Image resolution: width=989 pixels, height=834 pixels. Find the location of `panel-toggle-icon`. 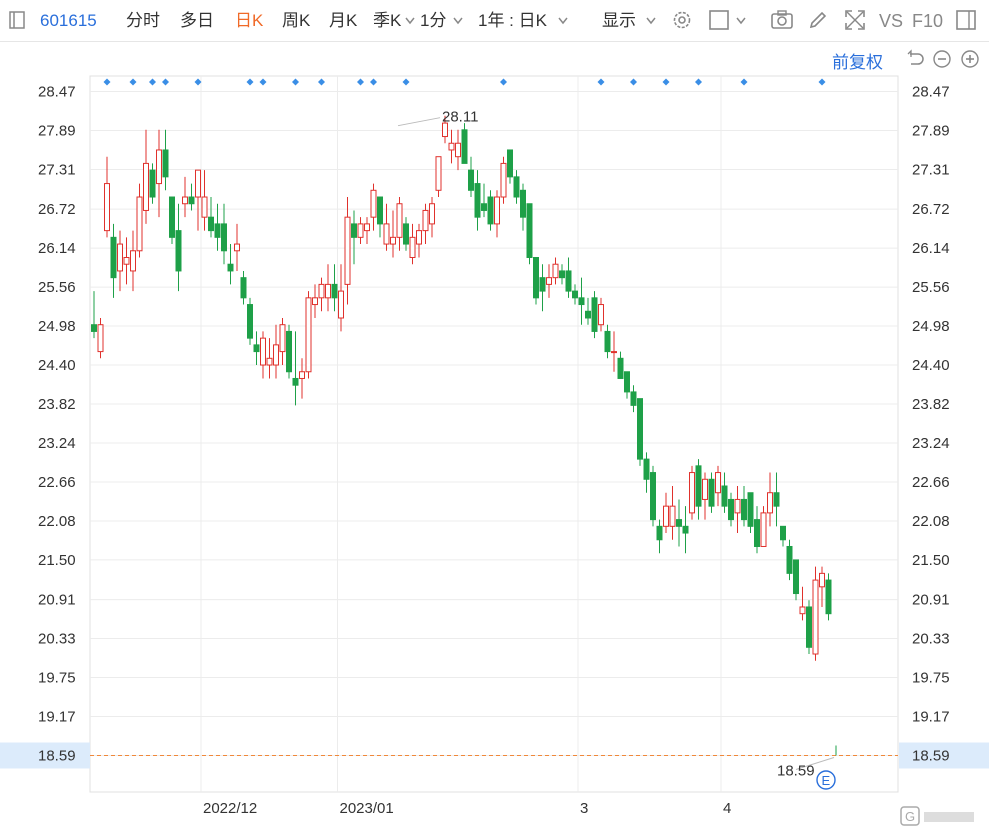

panel-toggle-icon is located at coordinates (18, 20).